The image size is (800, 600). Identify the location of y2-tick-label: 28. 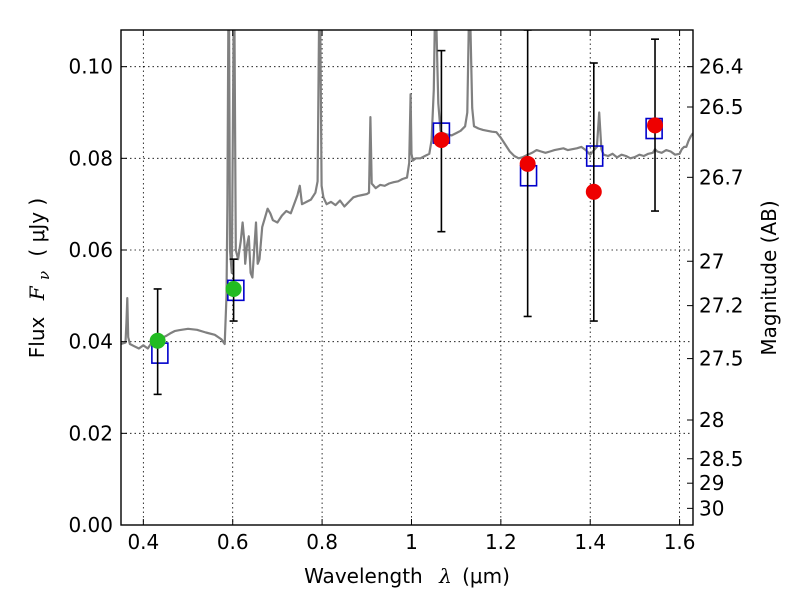
(711, 420).